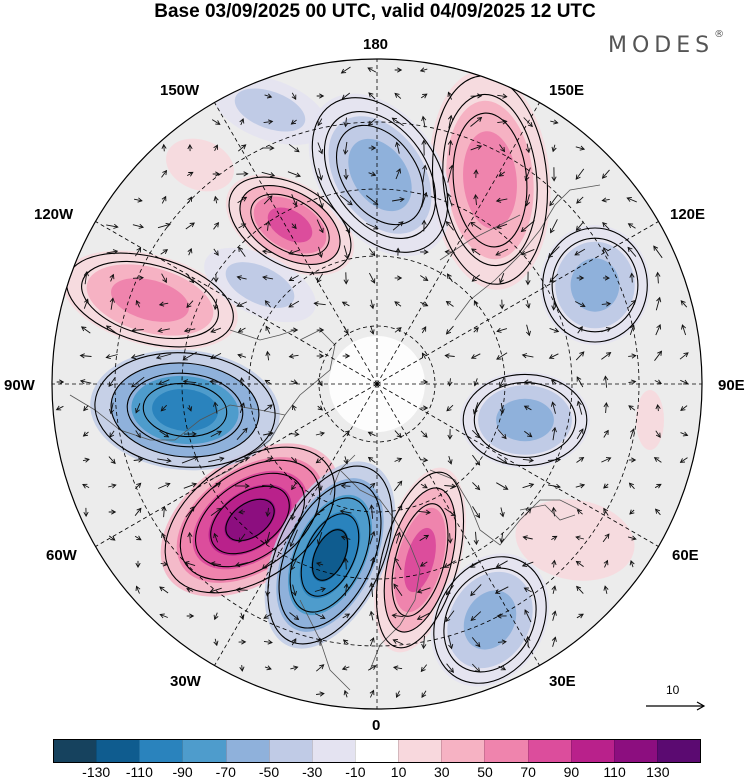 Image resolution: width=750 pixels, height=784 pixels. Describe the element at coordinates (269, 772) in the screenshot. I see `colorbar-tick-label: -50` at that location.